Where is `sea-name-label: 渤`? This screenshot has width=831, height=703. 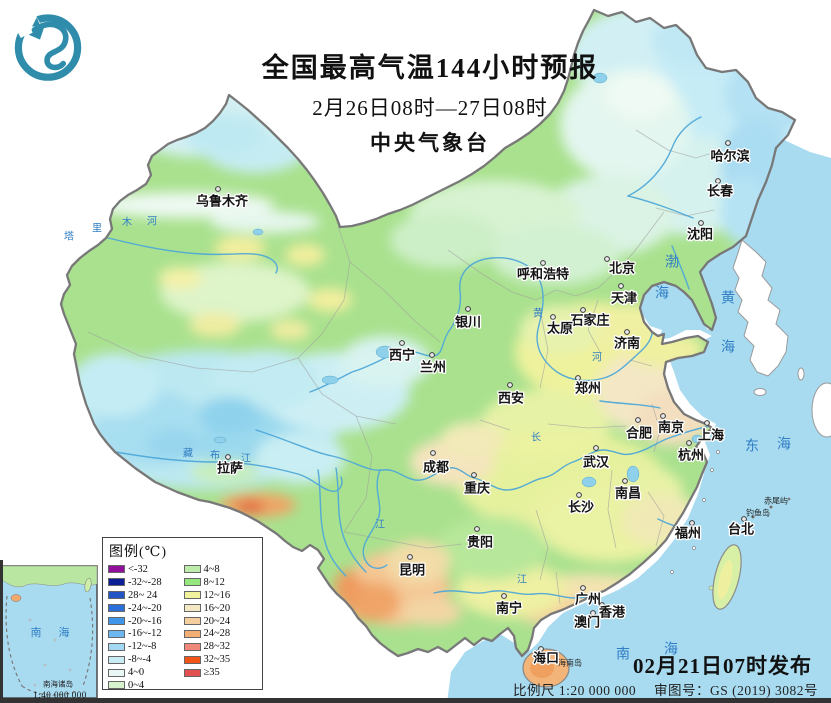
sea-name-label: 渤 is located at coordinates (672, 263).